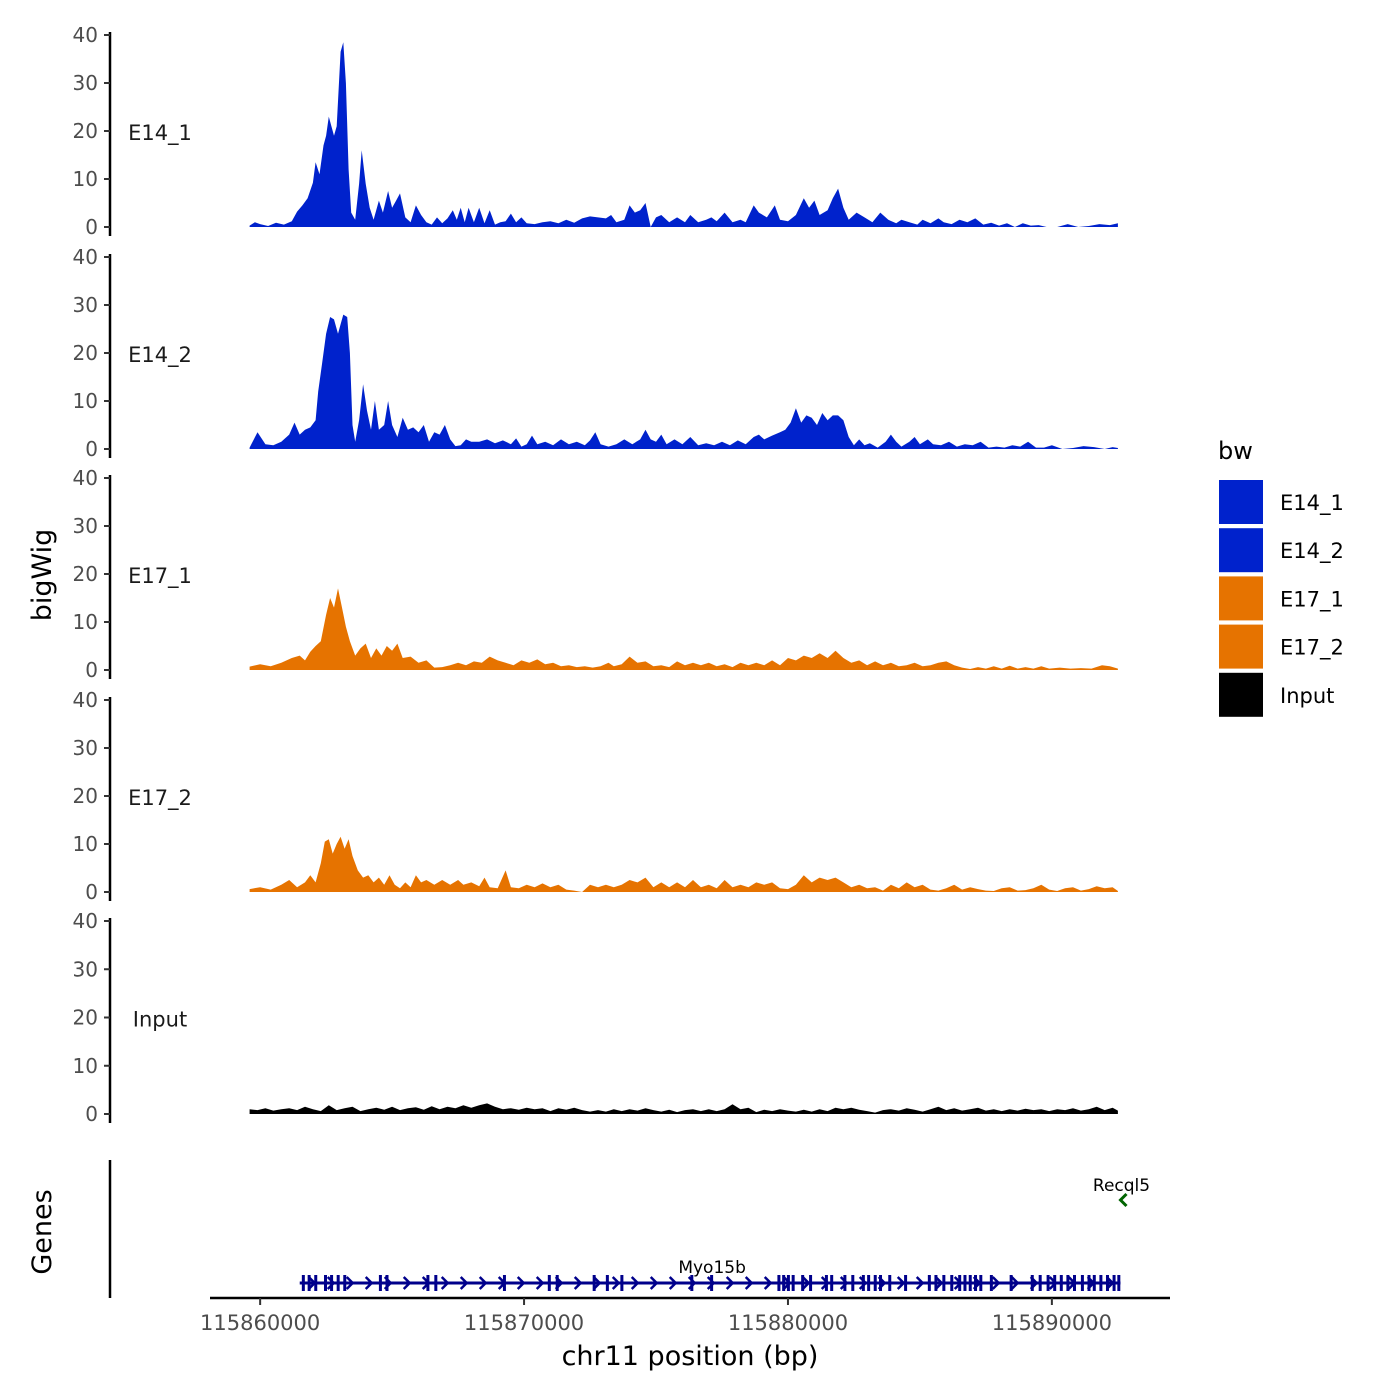  I want to click on legend-item-E17_2: E17_2, so click(1281, 646).